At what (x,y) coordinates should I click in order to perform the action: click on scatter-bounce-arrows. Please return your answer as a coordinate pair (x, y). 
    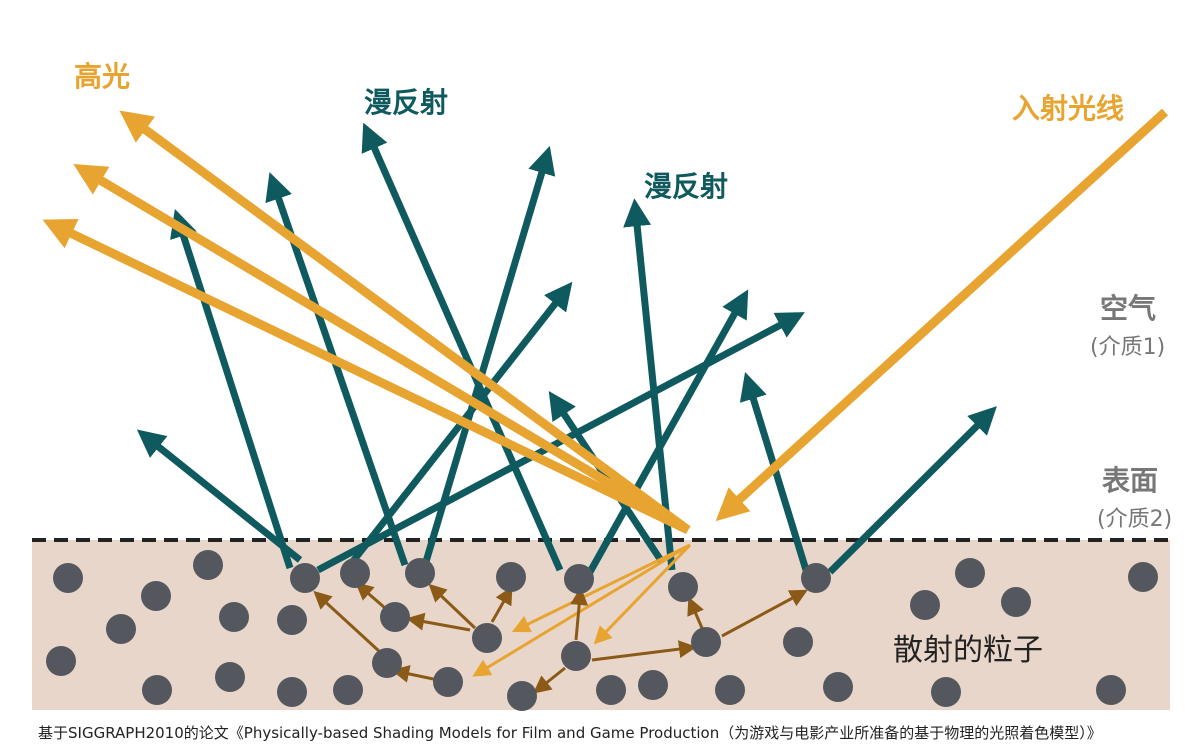
    Looking at the image, I should click on (560, 638).